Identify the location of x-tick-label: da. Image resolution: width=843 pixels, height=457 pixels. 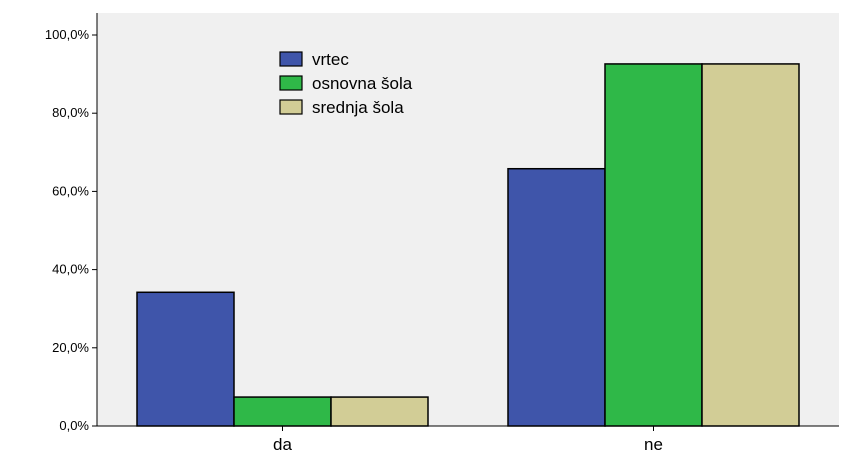
(282, 444).